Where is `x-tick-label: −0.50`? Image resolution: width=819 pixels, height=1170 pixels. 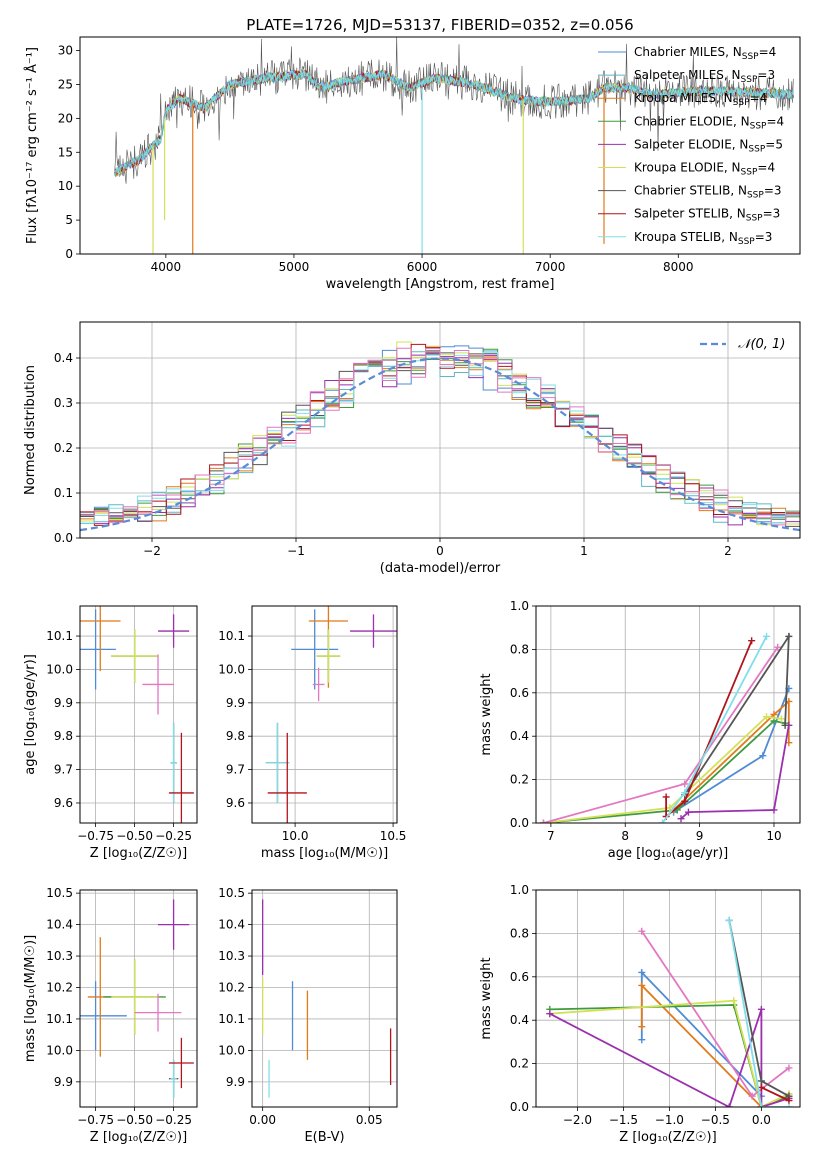 x-tick-label: −0.50 is located at coordinates (134, 1120).